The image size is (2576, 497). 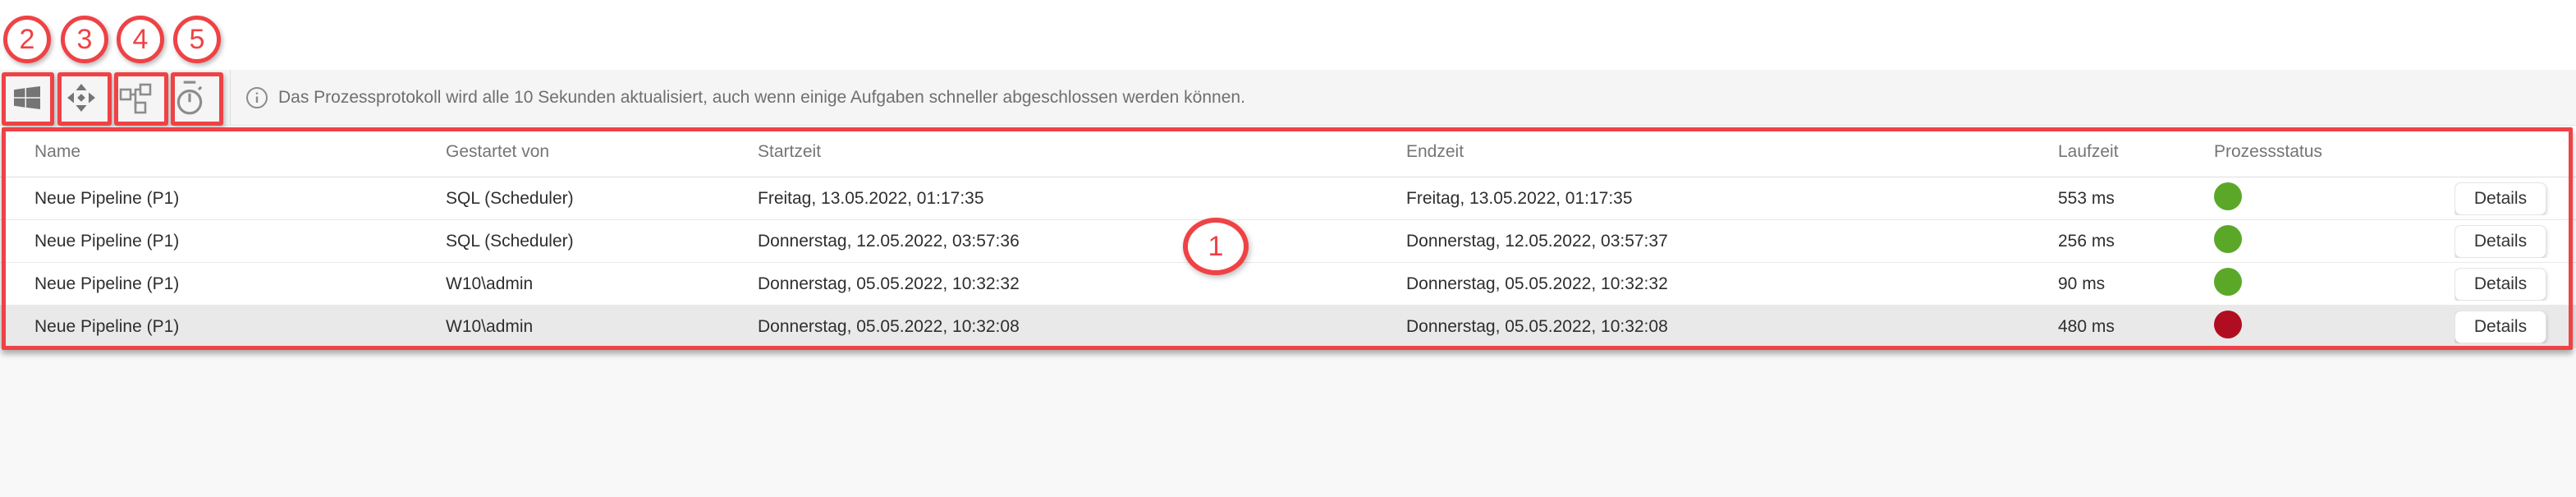 I want to click on toolbar-separator, so click(x=230, y=97).